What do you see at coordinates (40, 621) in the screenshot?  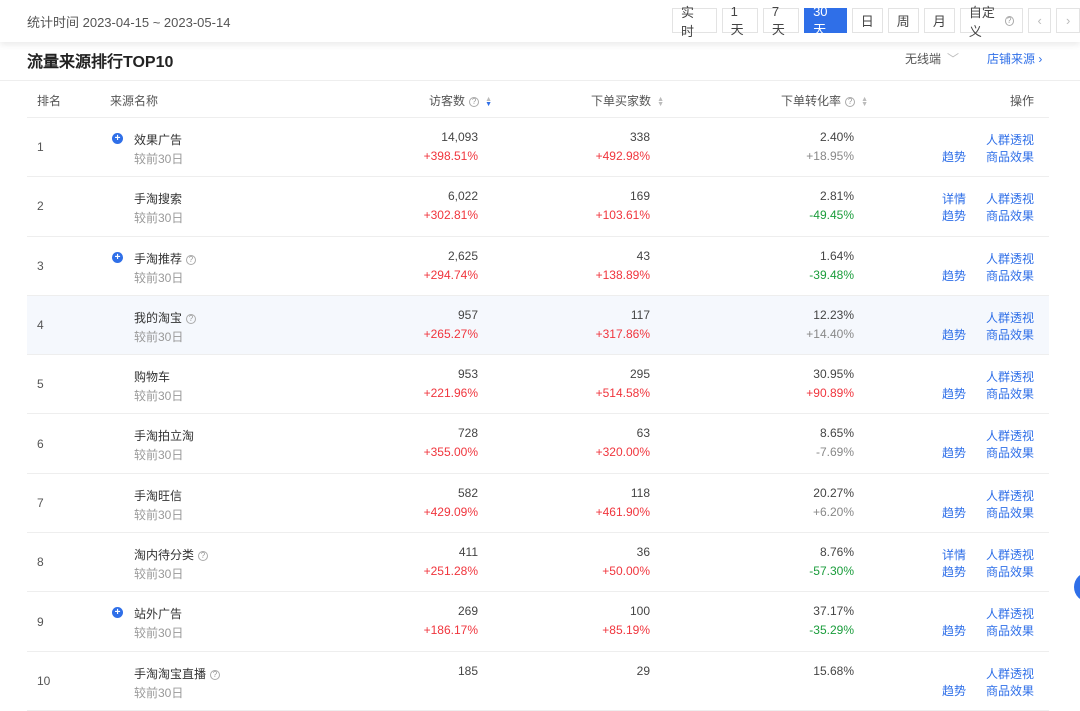 I see `rank: 9` at bounding box center [40, 621].